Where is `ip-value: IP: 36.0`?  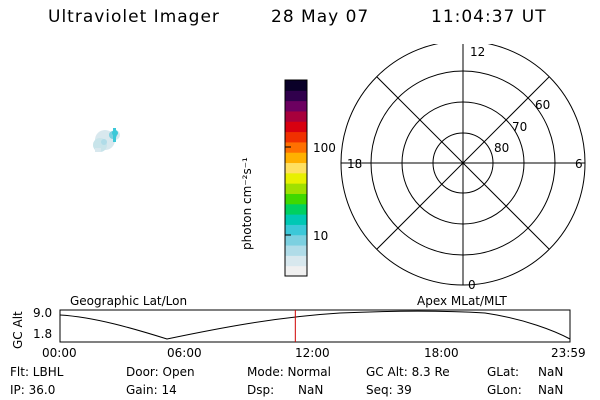
ip-value: IP: 36.0 is located at coordinates (33, 390).